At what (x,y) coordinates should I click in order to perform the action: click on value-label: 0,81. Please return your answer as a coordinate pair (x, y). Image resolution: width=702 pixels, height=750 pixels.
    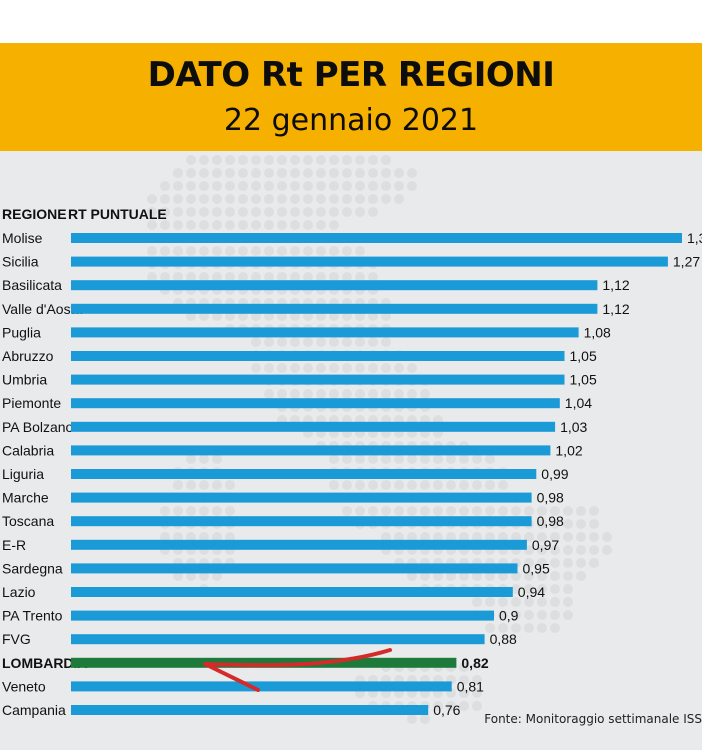
    Looking at the image, I should click on (470, 686).